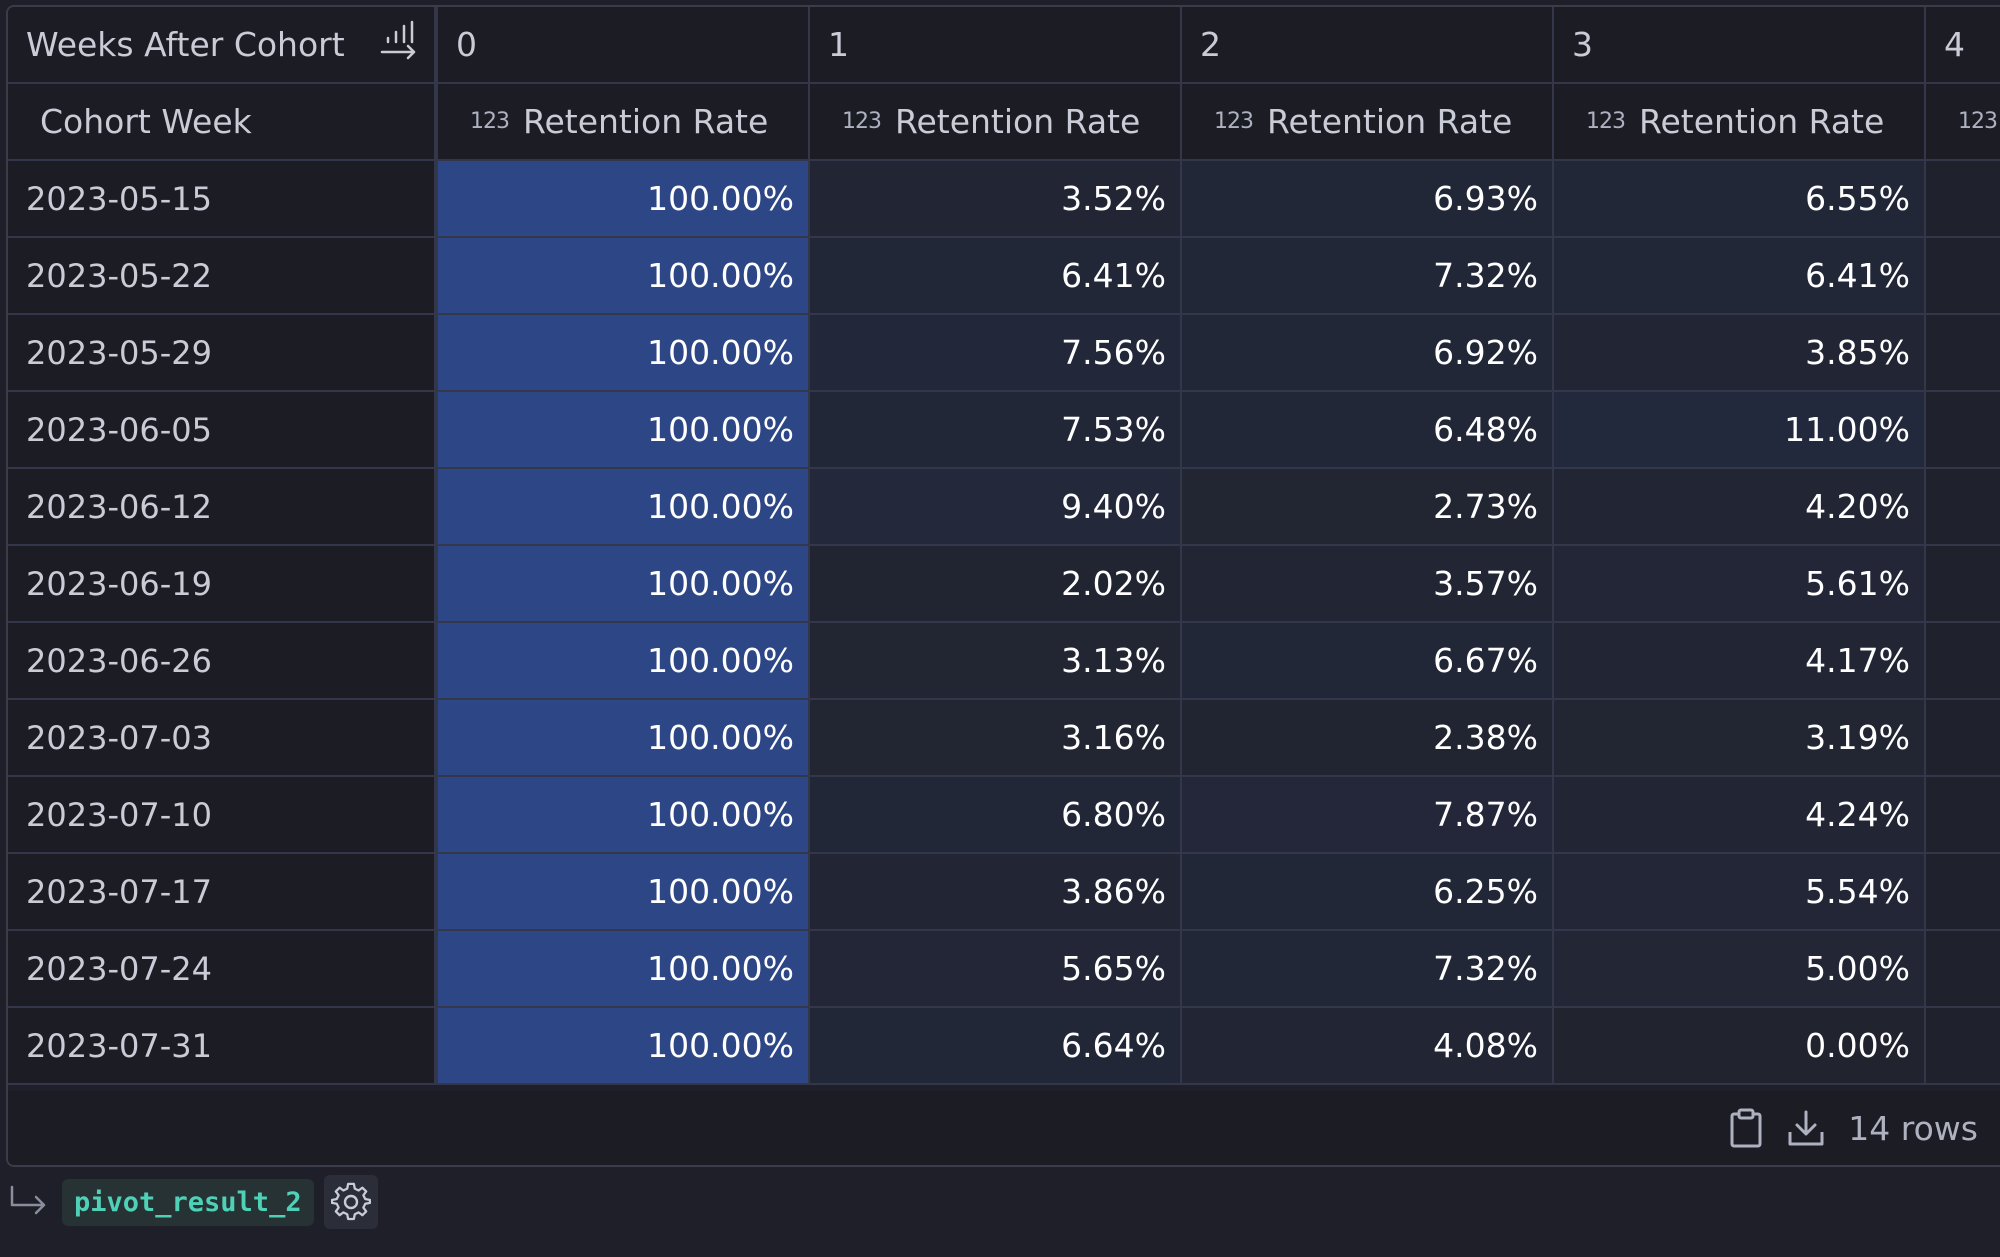  Describe the element at coordinates (400, 45) in the screenshot. I see `pivot-sort-icon` at that location.